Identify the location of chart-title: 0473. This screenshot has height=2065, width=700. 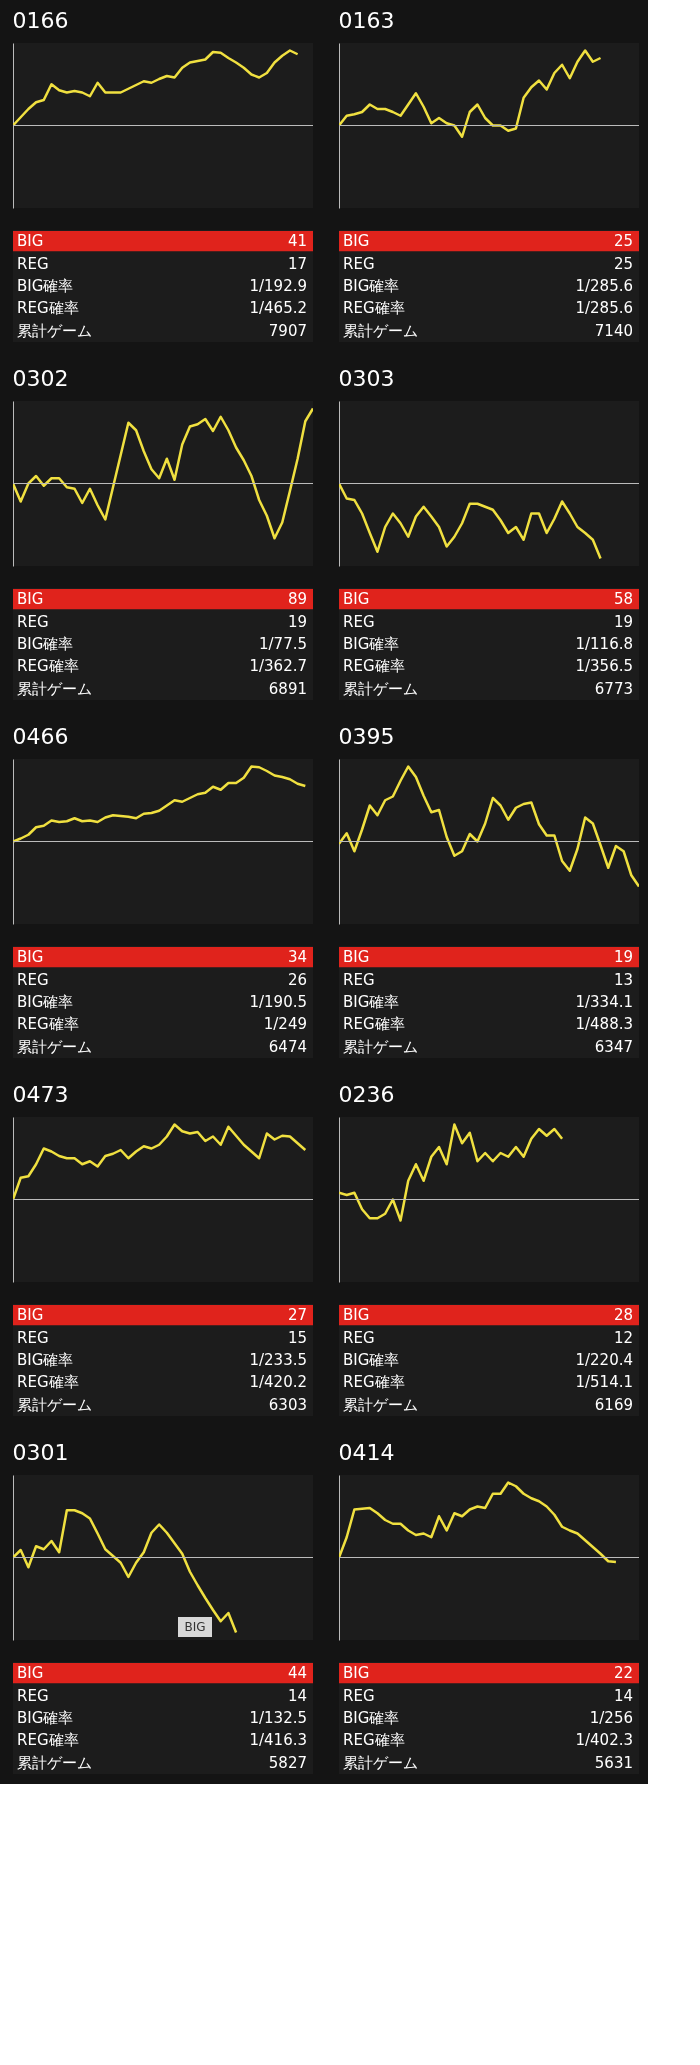
(40, 1094).